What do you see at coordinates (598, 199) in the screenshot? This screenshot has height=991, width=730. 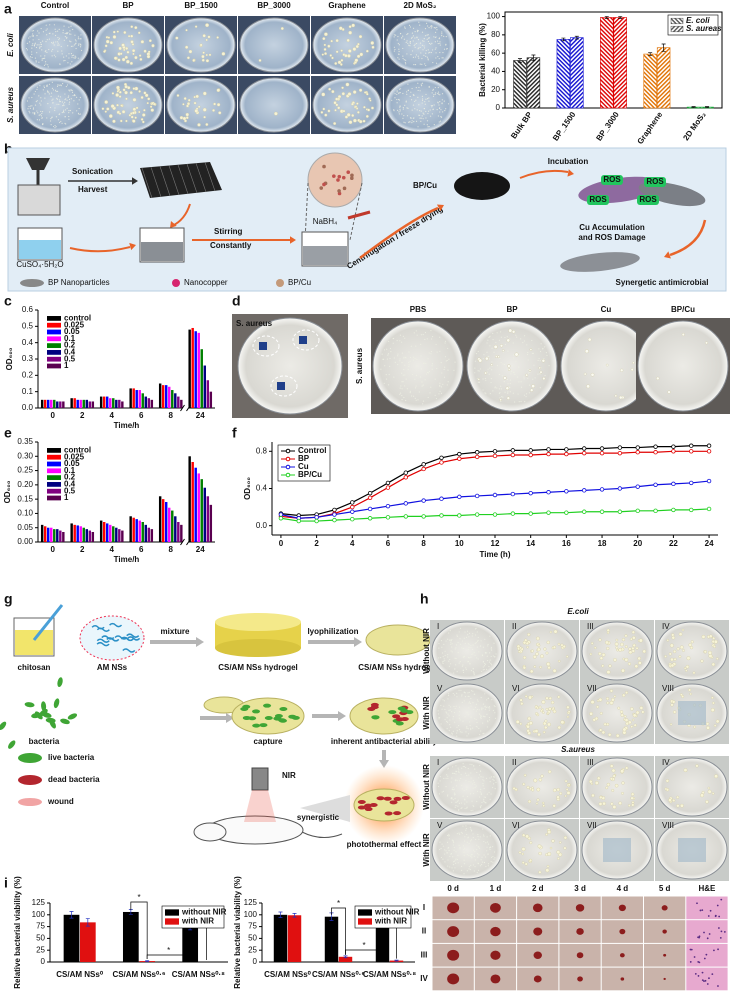 I see `ros-label: ROS` at bounding box center [598, 199].